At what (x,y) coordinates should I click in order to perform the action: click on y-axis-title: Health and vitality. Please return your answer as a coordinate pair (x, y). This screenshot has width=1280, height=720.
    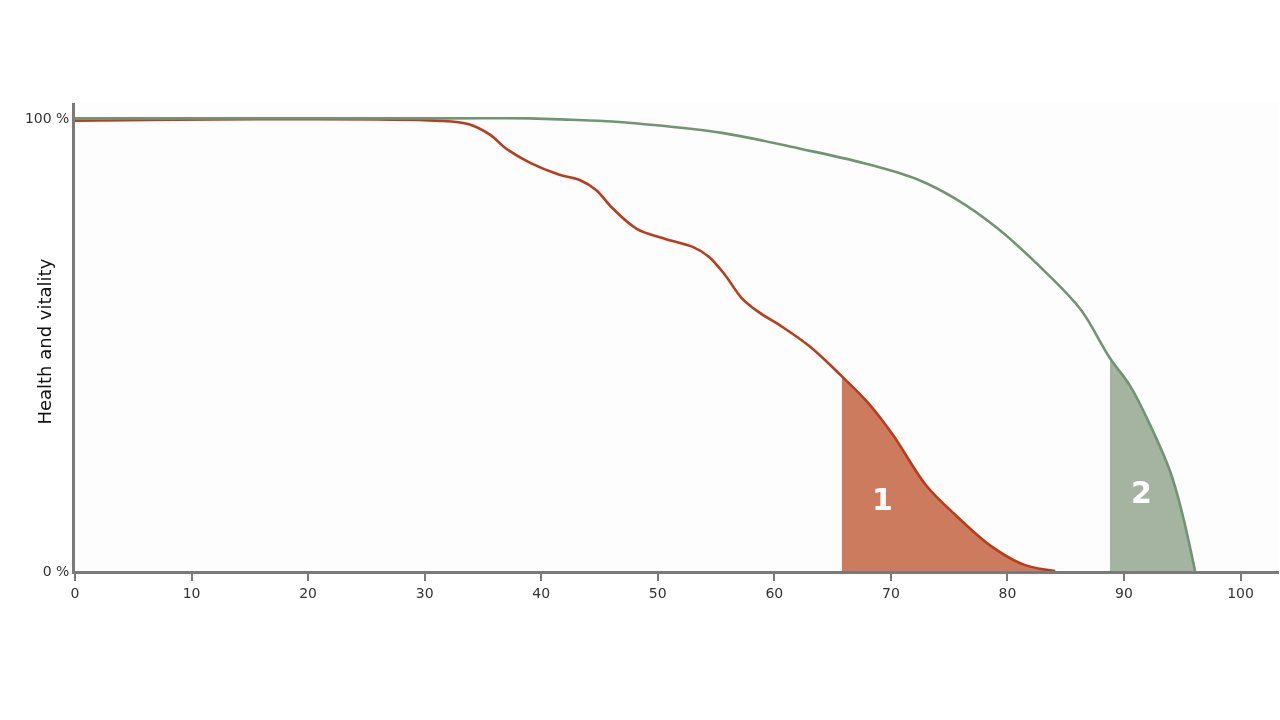
    Looking at the image, I should click on (45, 341).